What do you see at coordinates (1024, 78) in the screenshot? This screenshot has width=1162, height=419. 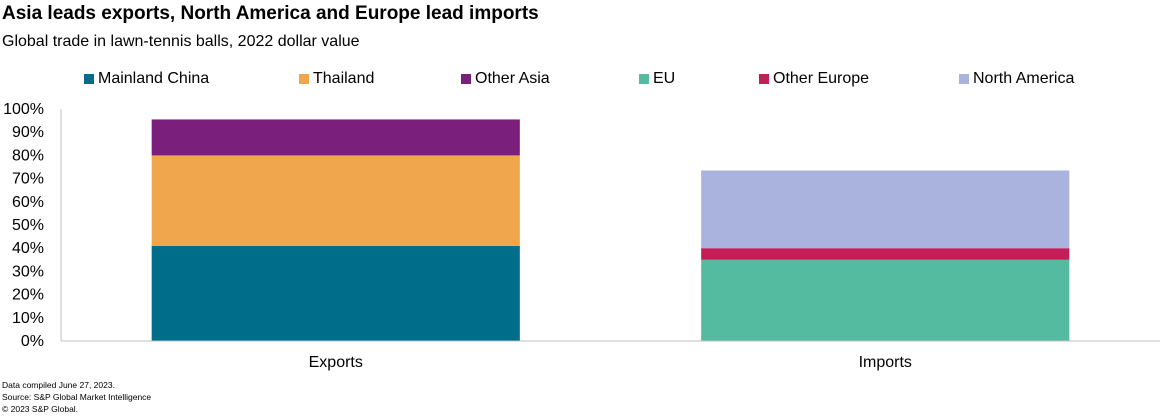 I see `legend-label: North America` at bounding box center [1024, 78].